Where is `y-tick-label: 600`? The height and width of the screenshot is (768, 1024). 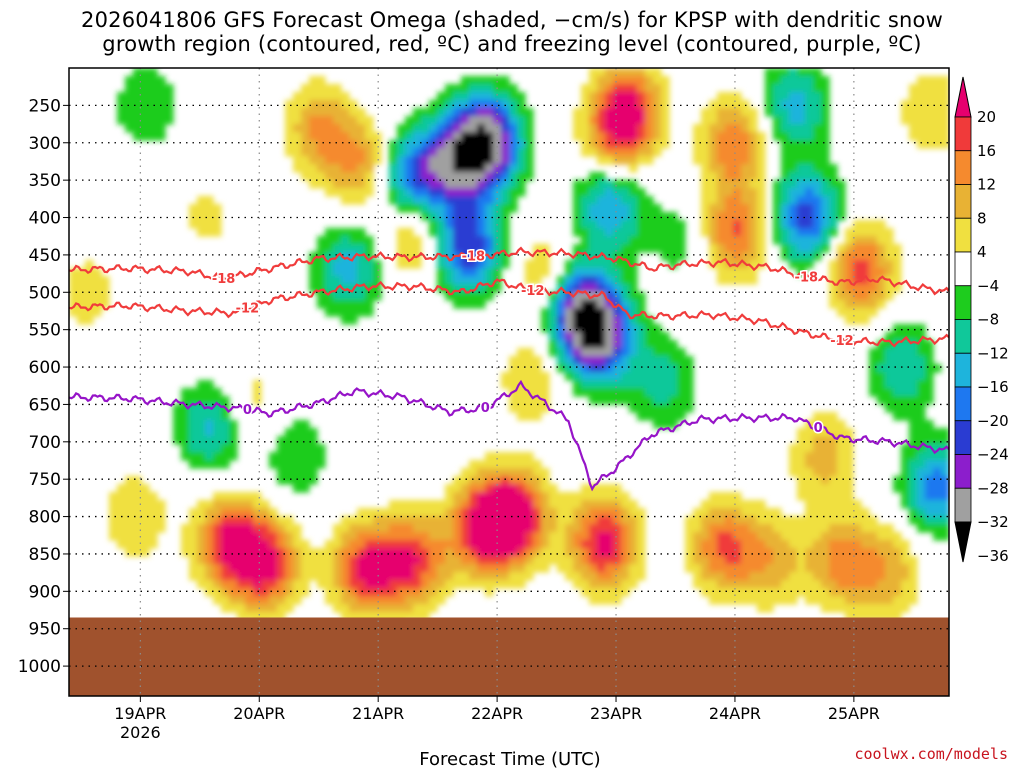 y-tick-label: 600 is located at coordinates (45, 368).